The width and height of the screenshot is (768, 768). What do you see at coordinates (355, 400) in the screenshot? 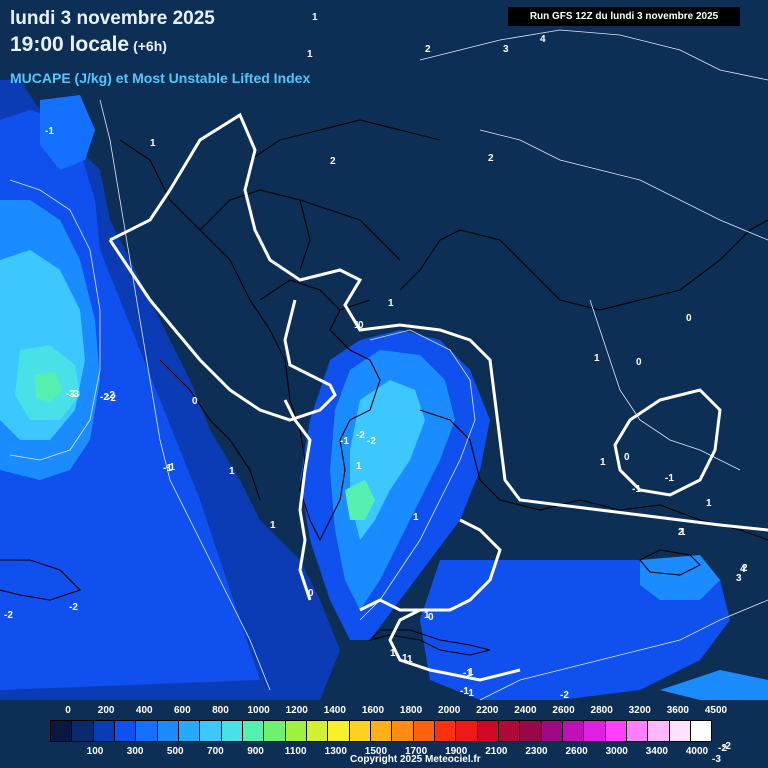
I see `coastline-greece-east` at bounding box center [355, 400].